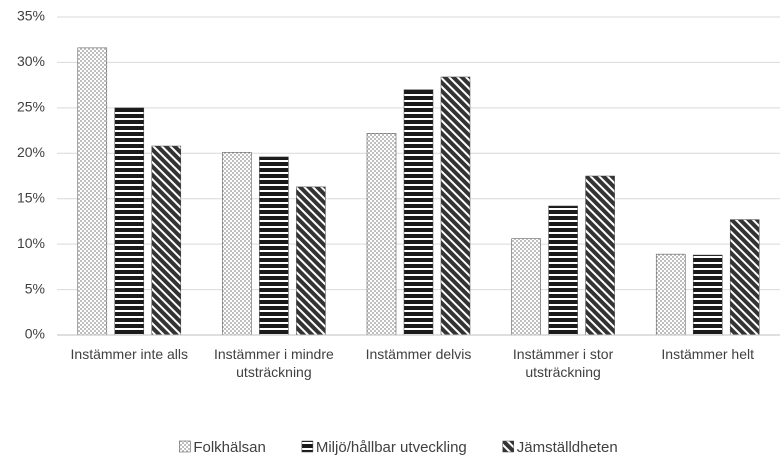  What do you see at coordinates (229, 447) in the screenshot?
I see `legend-label: Folkhälsan` at bounding box center [229, 447].